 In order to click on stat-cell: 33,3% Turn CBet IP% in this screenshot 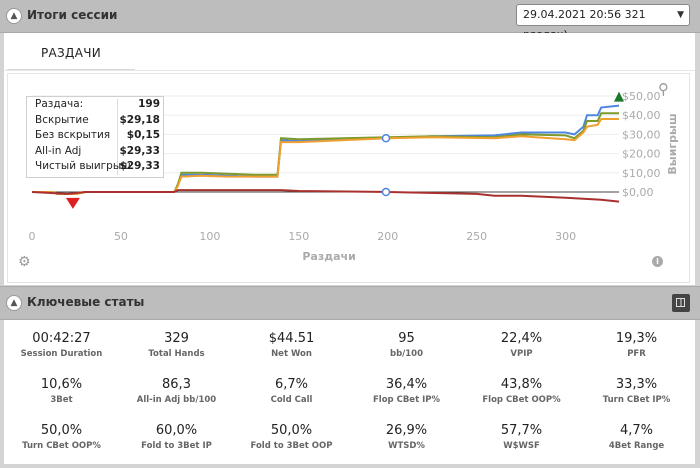, I will do `click(636, 391)`.